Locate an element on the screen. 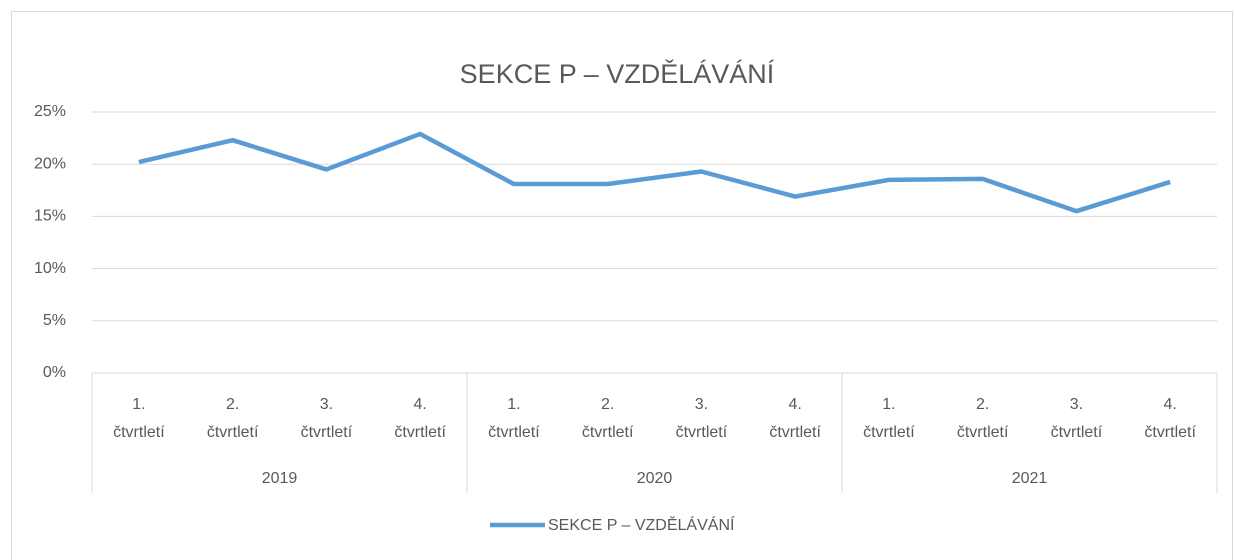  chart-title: SEKCE P – VZDĚLÁVÁNÍ is located at coordinates (617, 73).